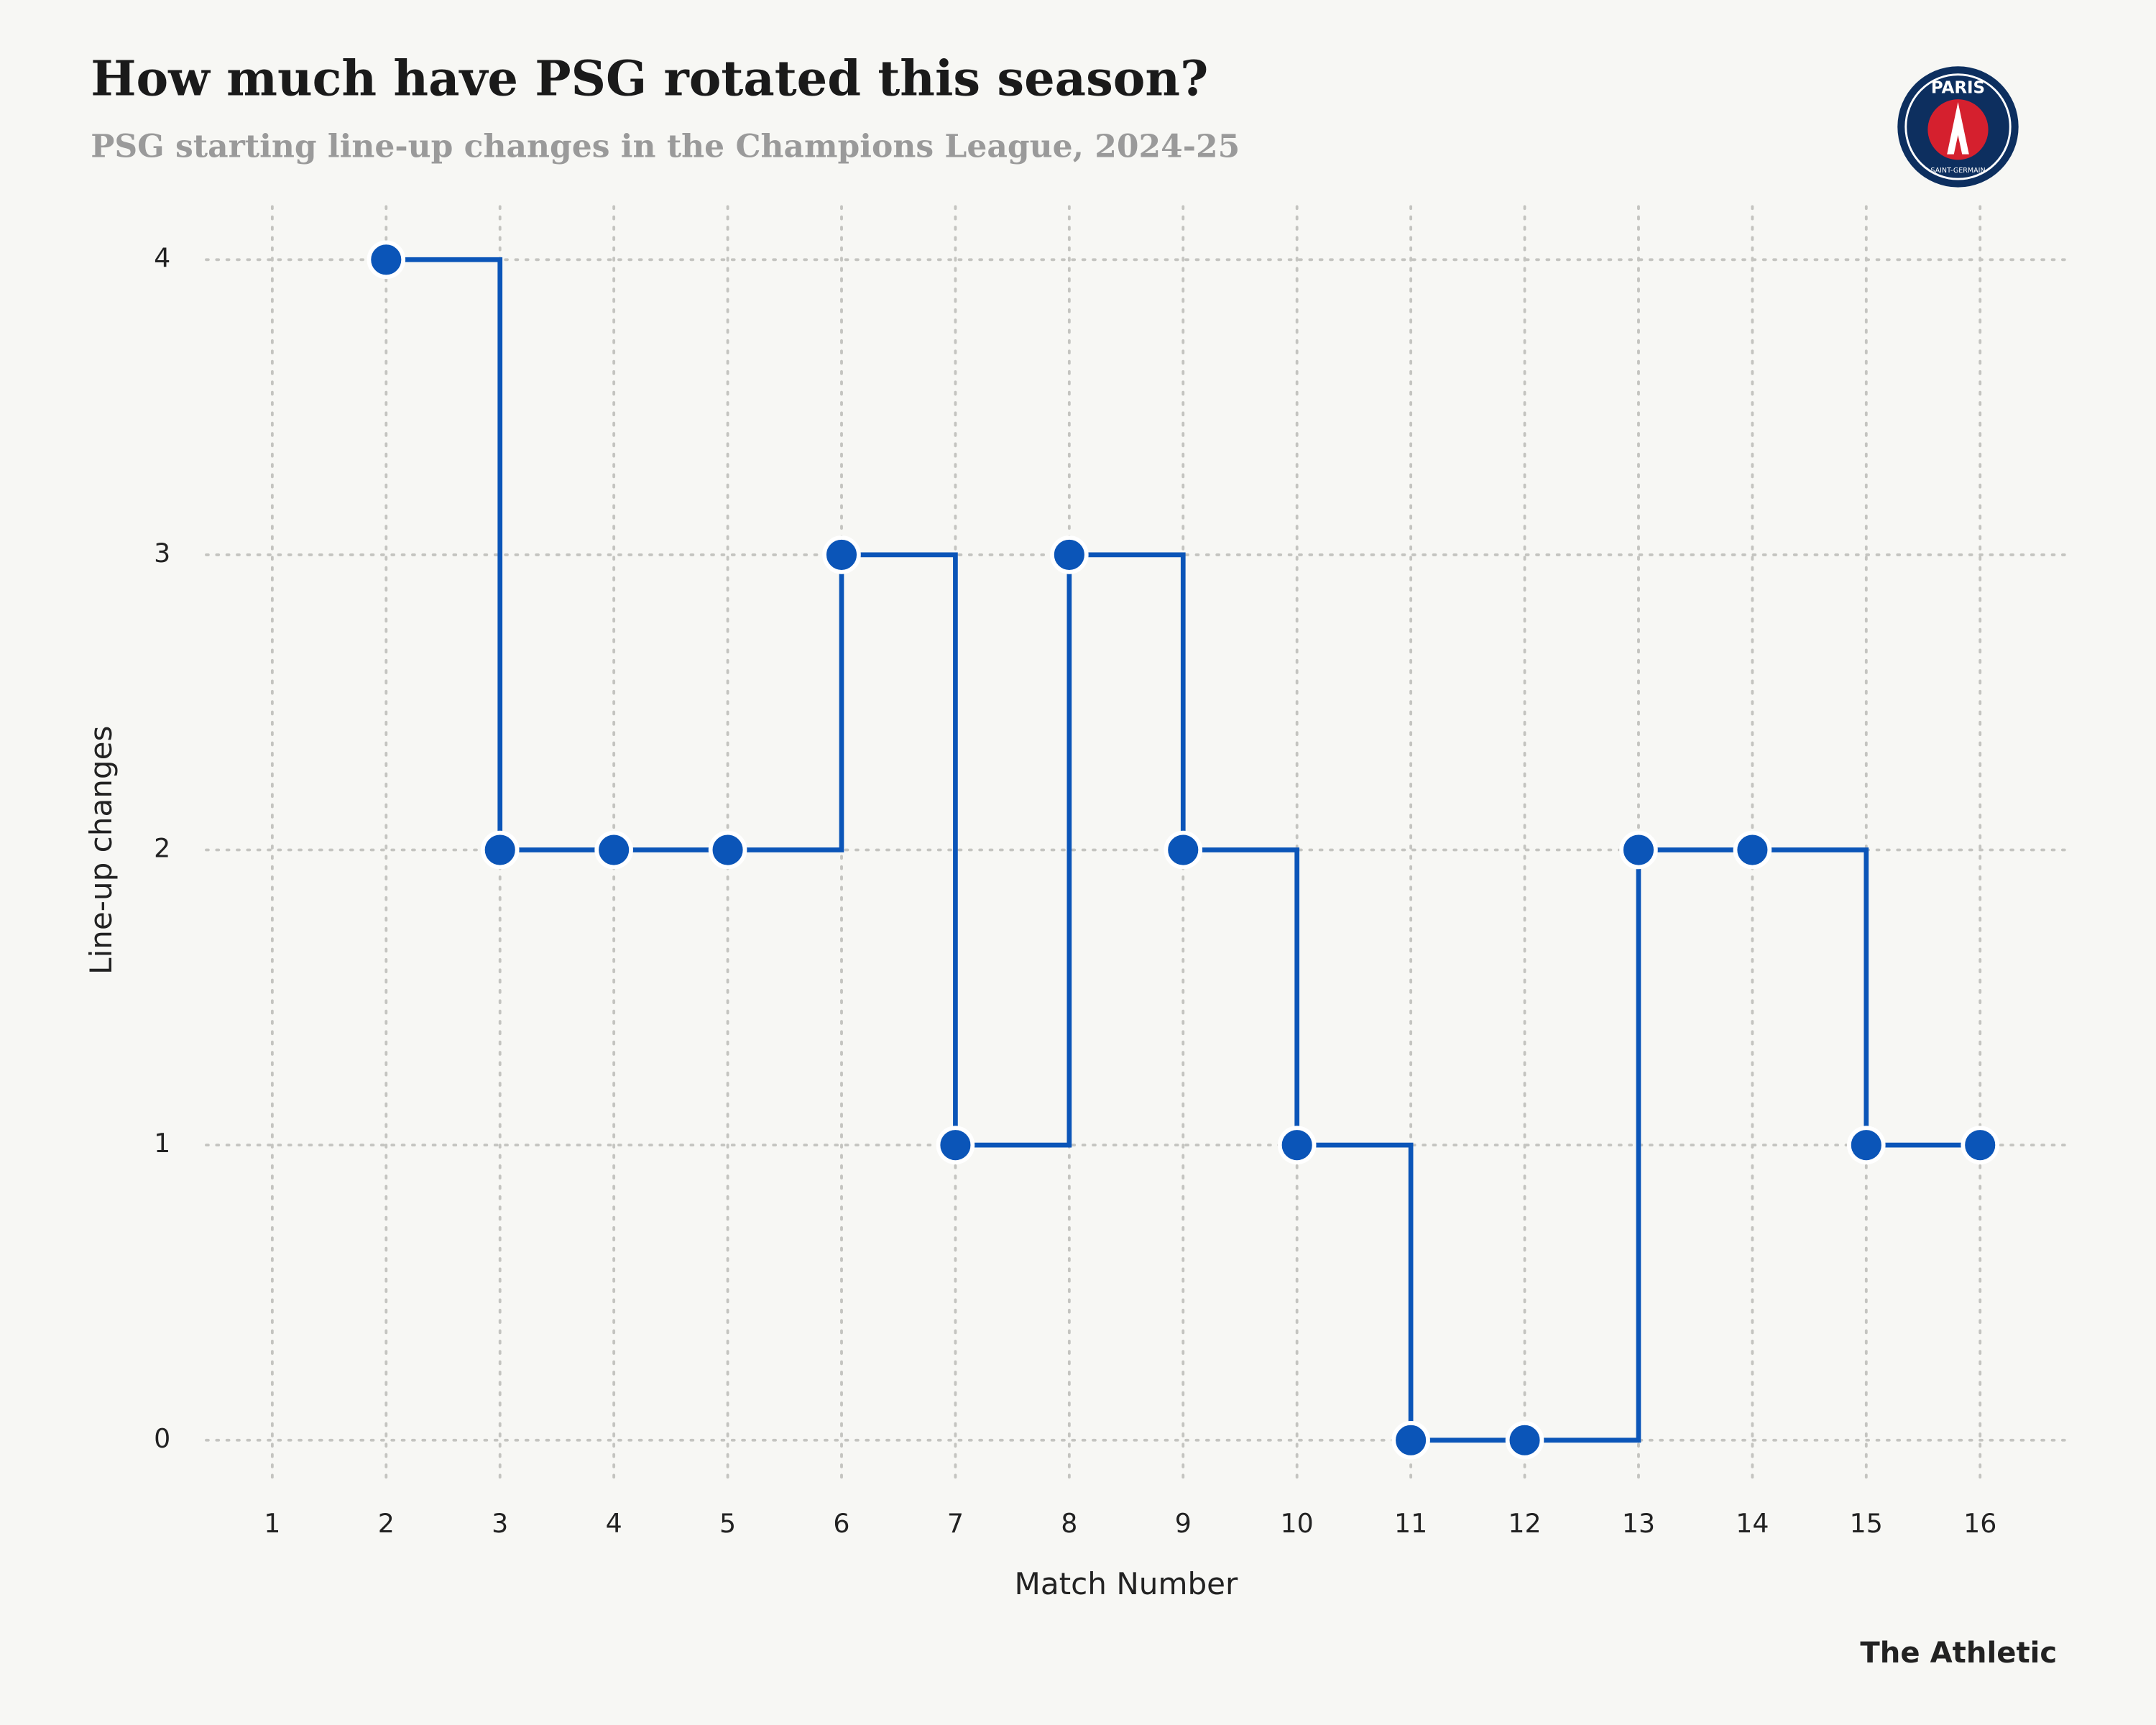 The width and height of the screenshot is (2156, 1725). I want to click on logo-text: PARIS, so click(1958, 87).